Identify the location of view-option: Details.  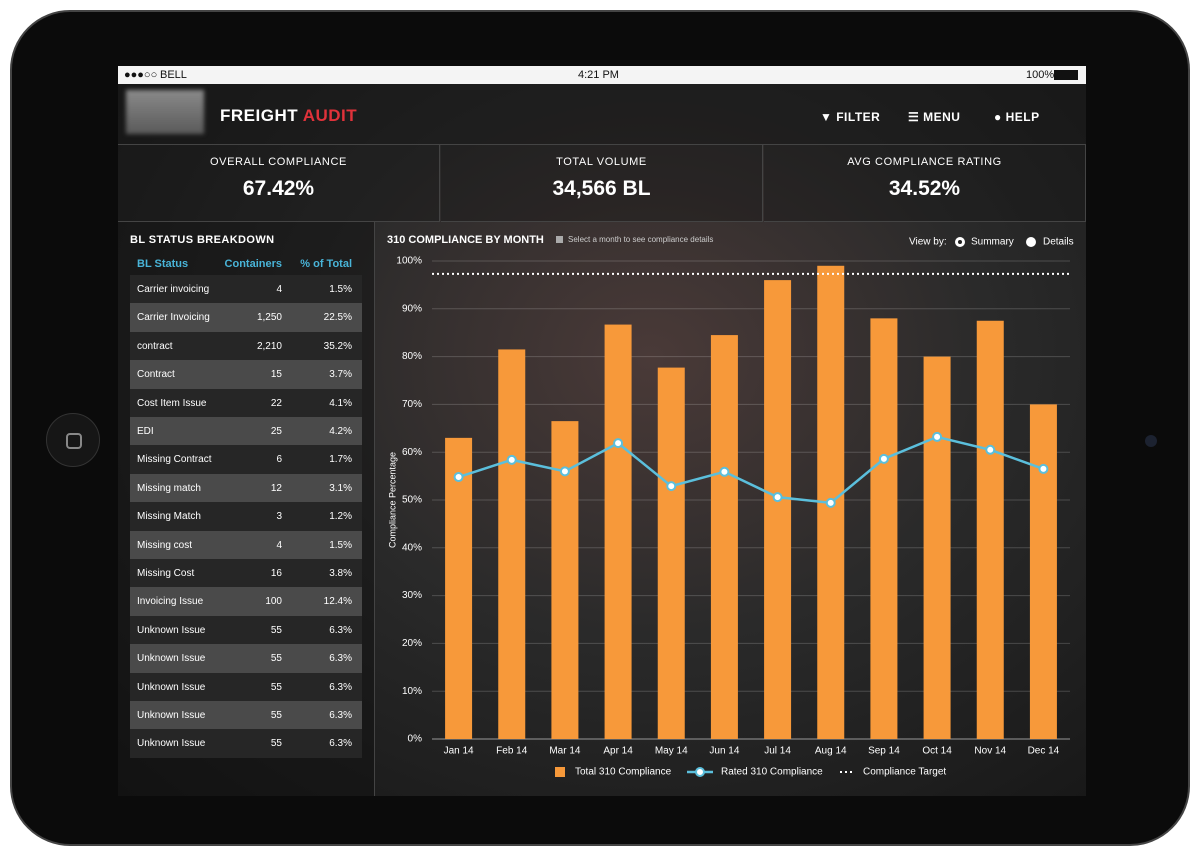
(1058, 242).